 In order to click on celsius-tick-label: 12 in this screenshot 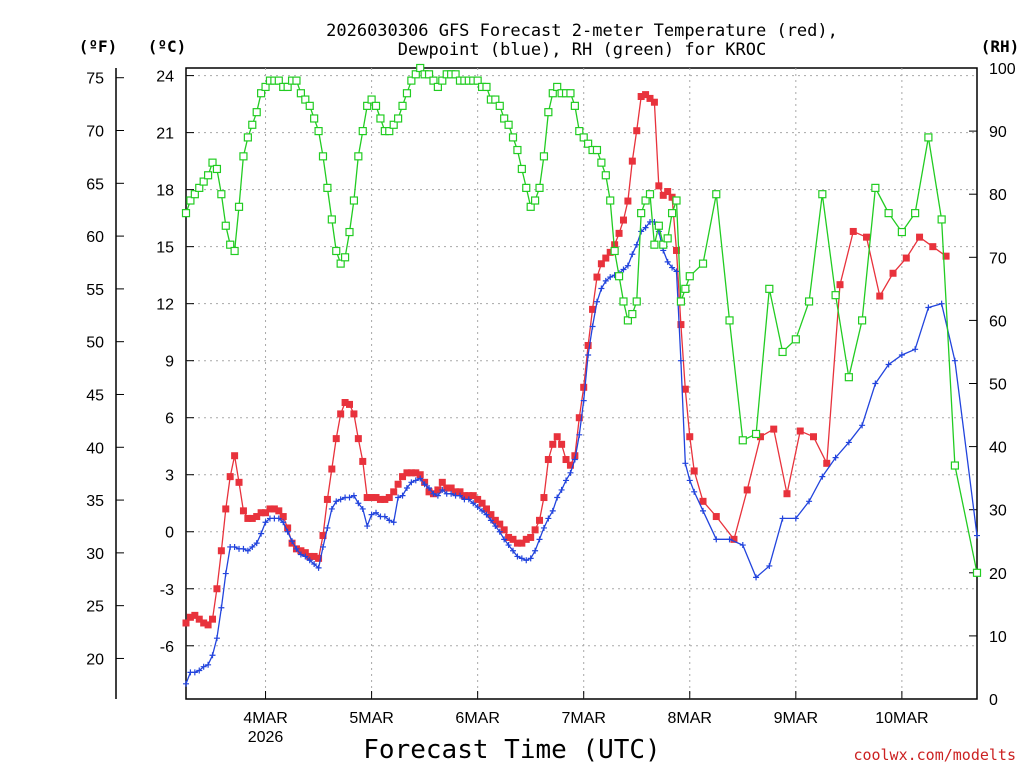, I will do `click(165, 305)`.